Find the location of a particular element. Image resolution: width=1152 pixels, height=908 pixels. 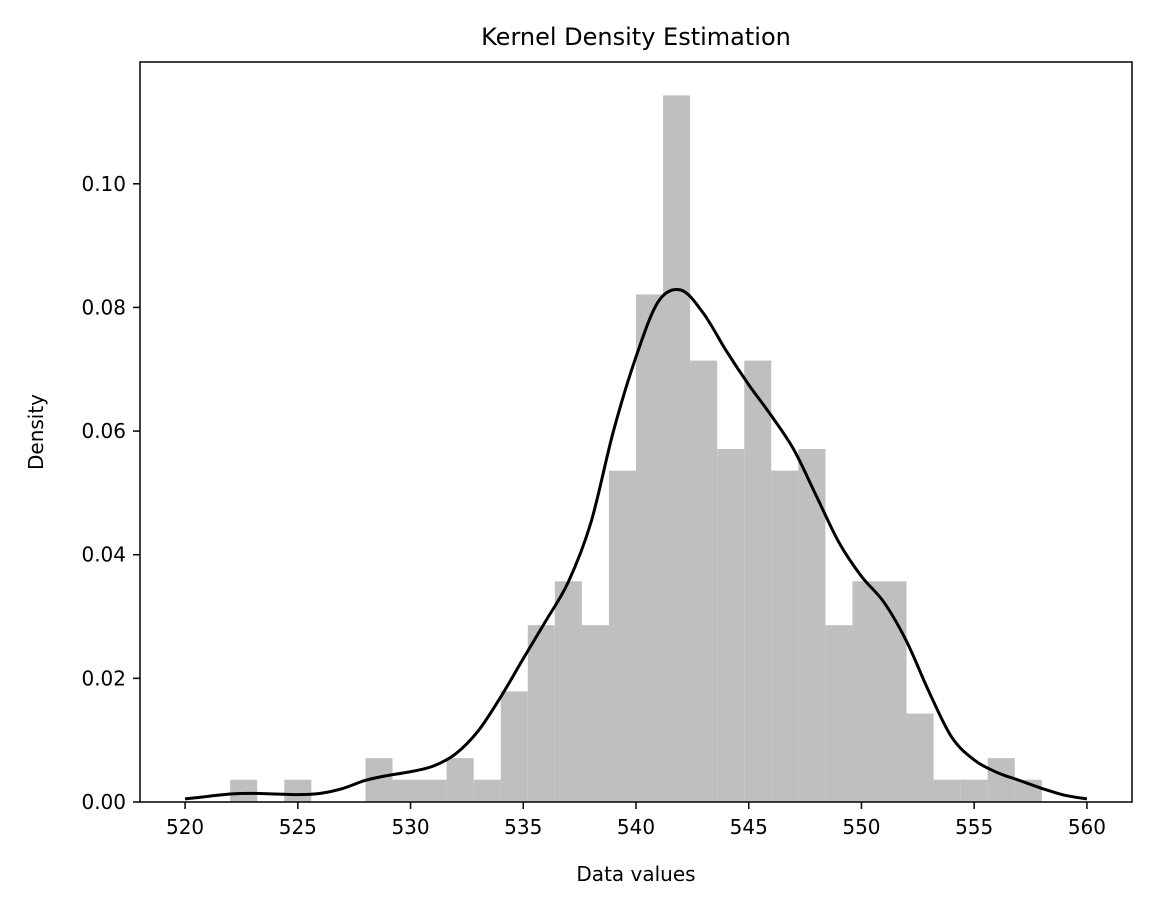

y-axis-label: Density is located at coordinates (36, 432).